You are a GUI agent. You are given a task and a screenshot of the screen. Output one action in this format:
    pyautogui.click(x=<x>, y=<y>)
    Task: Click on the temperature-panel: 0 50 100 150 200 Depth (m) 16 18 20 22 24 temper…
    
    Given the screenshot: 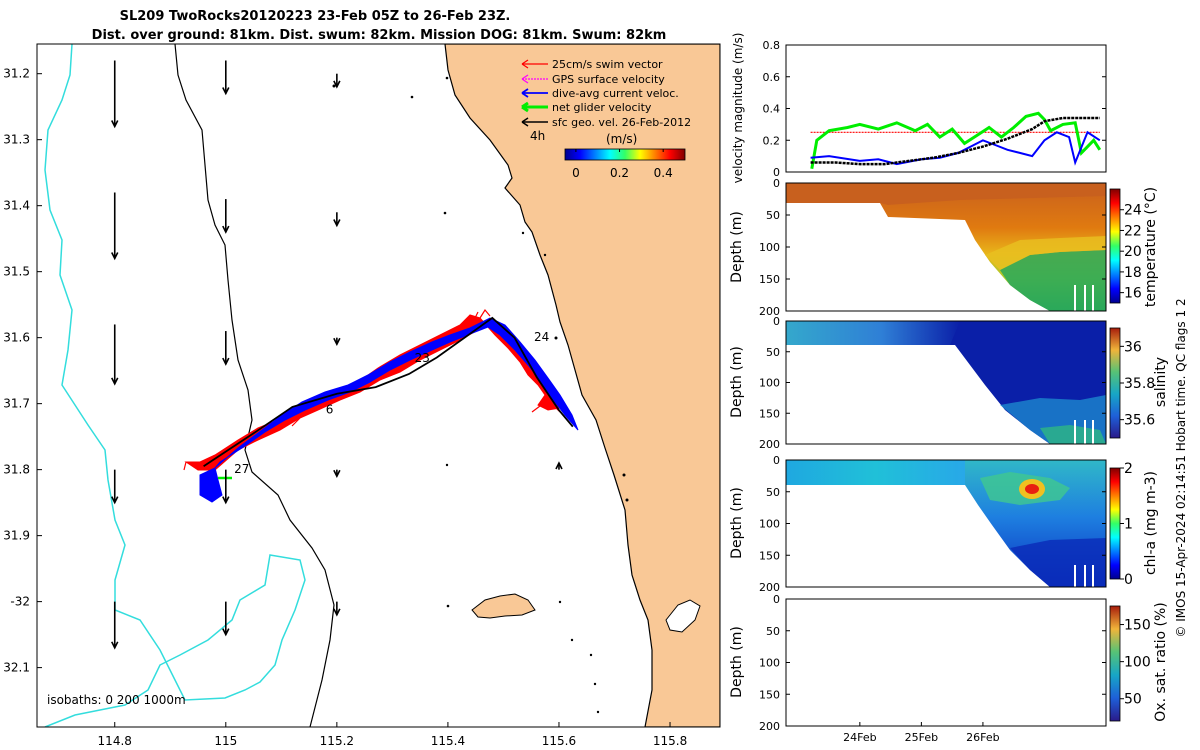 What is the action you would take?
    pyautogui.click(x=944, y=247)
    